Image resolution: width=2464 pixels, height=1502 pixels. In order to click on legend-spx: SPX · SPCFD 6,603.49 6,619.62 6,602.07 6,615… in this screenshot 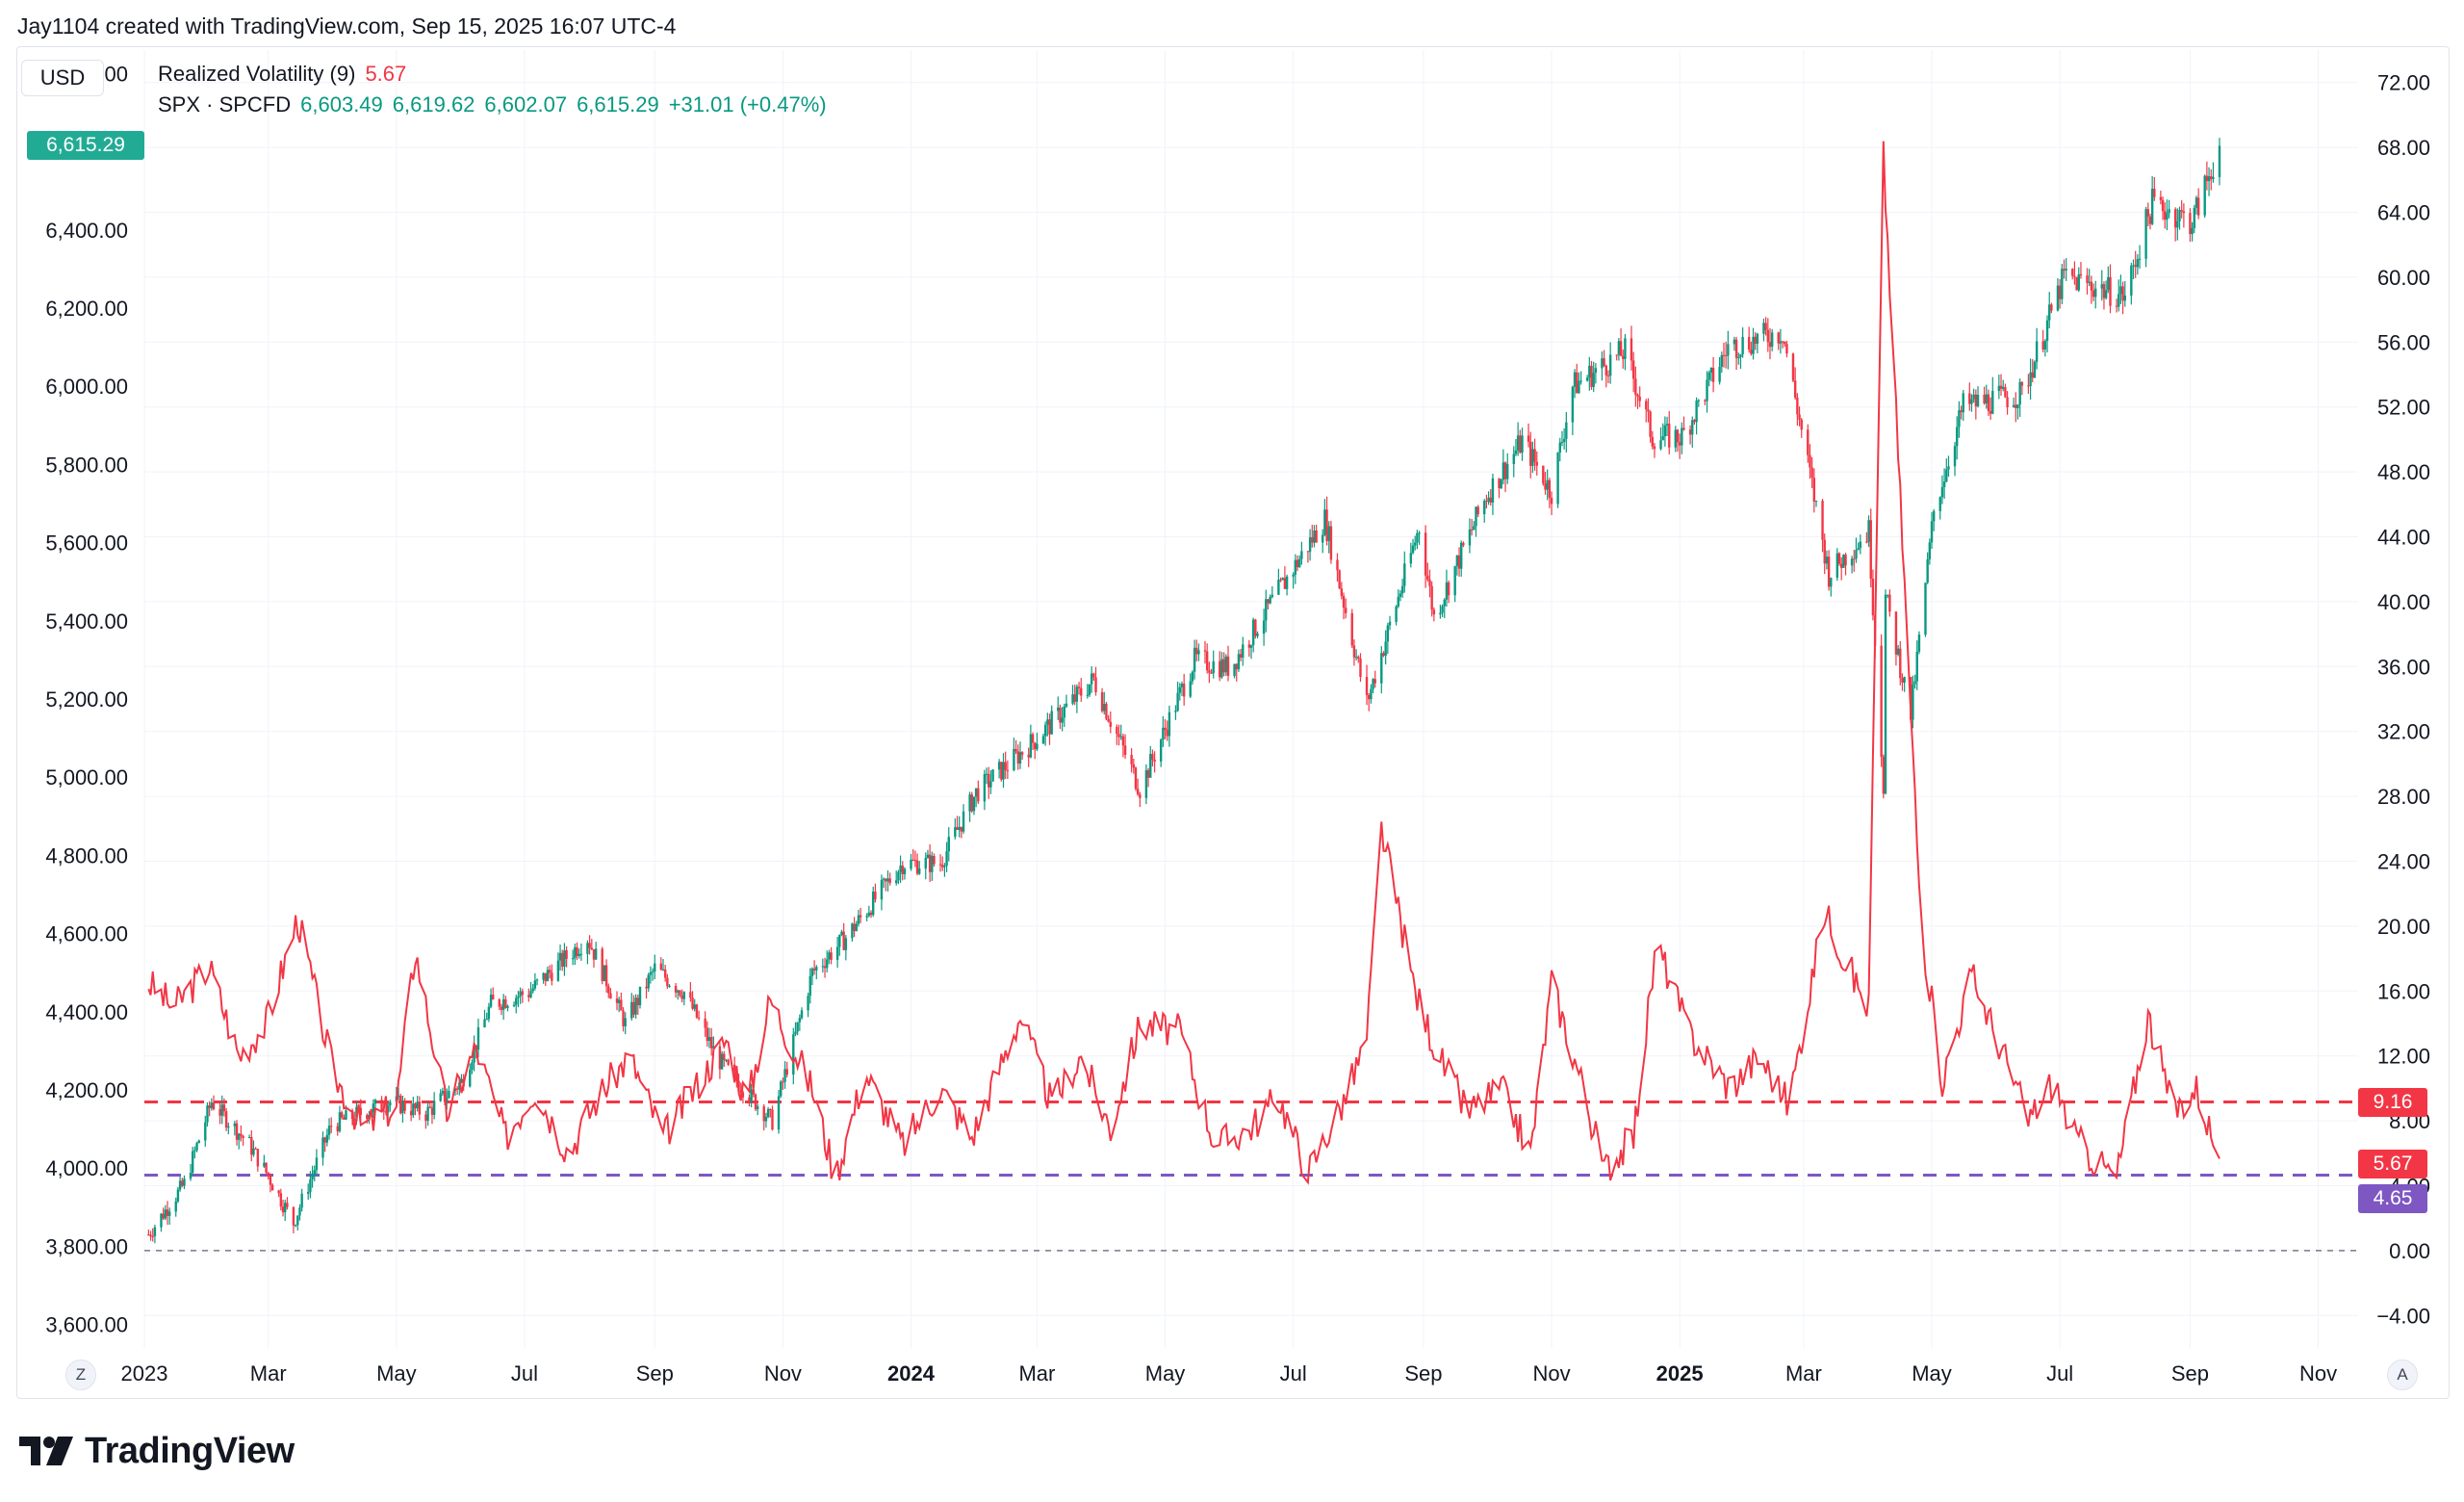, I will do `click(492, 105)`.